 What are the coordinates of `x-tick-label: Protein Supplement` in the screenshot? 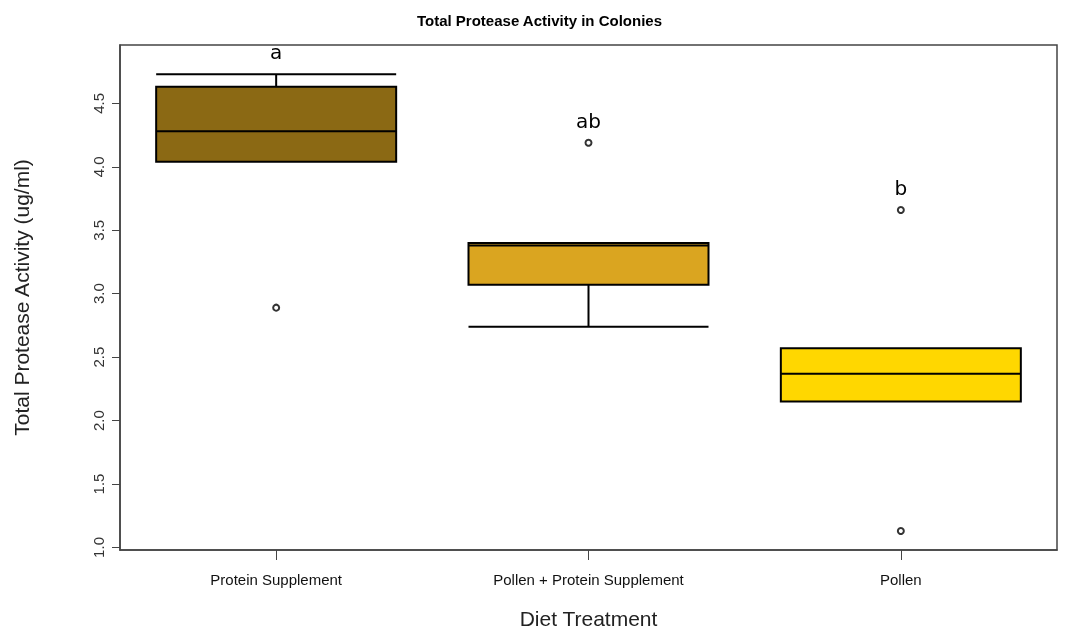 It's located at (276, 579).